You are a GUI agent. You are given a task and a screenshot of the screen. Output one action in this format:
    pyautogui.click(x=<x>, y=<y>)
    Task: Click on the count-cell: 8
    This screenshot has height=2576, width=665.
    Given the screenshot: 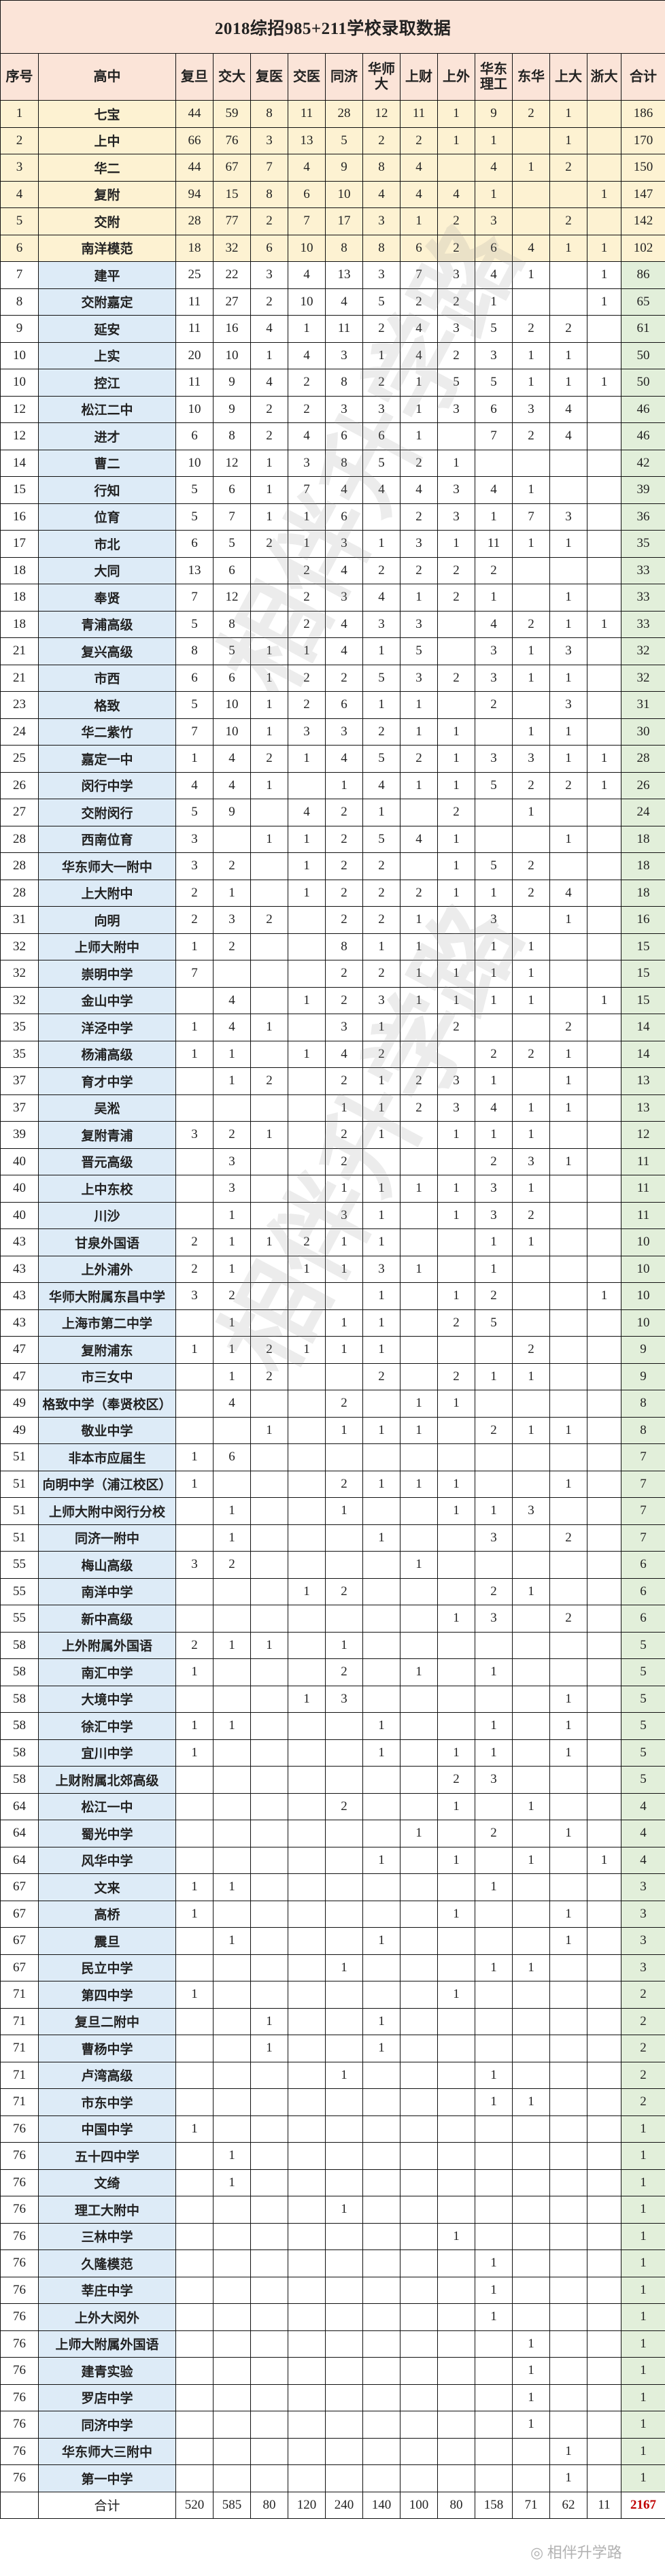 What is the action you would take?
    pyautogui.click(x=381, y=248)
    